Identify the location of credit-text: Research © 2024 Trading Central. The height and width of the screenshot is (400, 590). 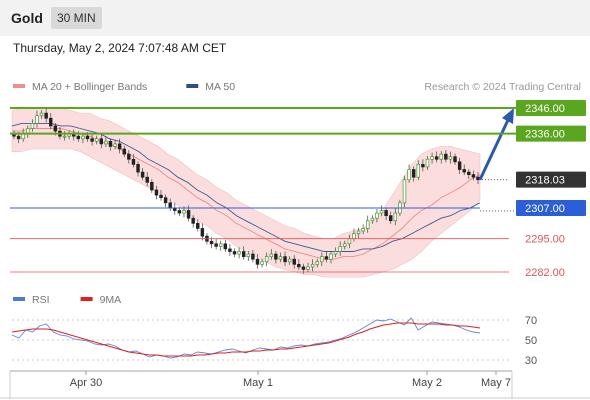
(502, 87).